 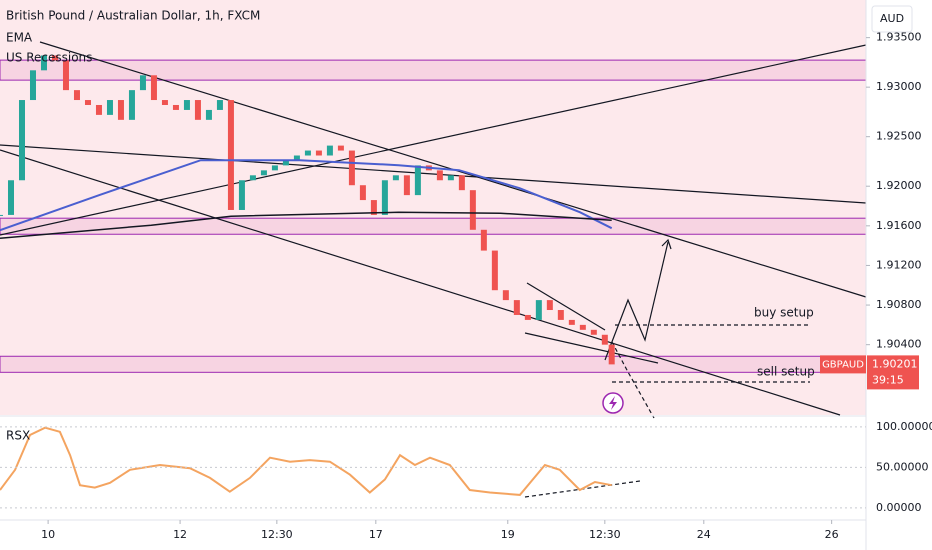 What do you see at coordinates (899, 225) in the screenshot?
I see `y-tick-label: 1.91600` at bounding box center [899, 225].